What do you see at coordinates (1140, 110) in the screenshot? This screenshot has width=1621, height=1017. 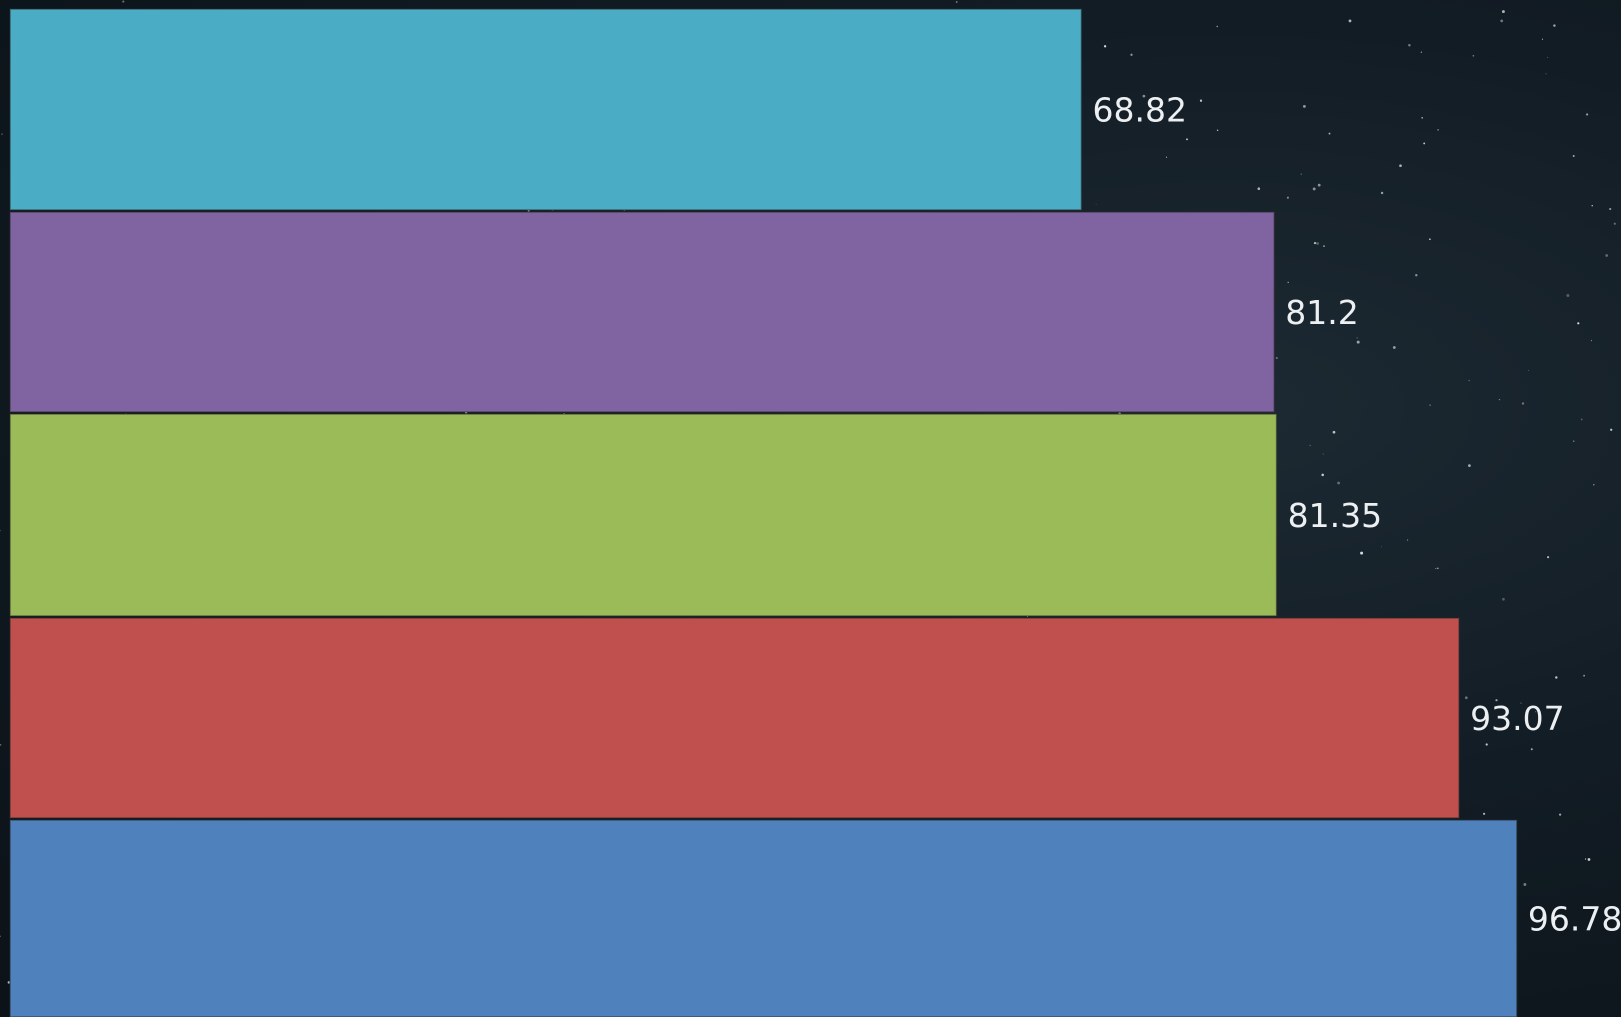 I see `bar-value-label-1: 68.82` at bounding box center [1140, 110].